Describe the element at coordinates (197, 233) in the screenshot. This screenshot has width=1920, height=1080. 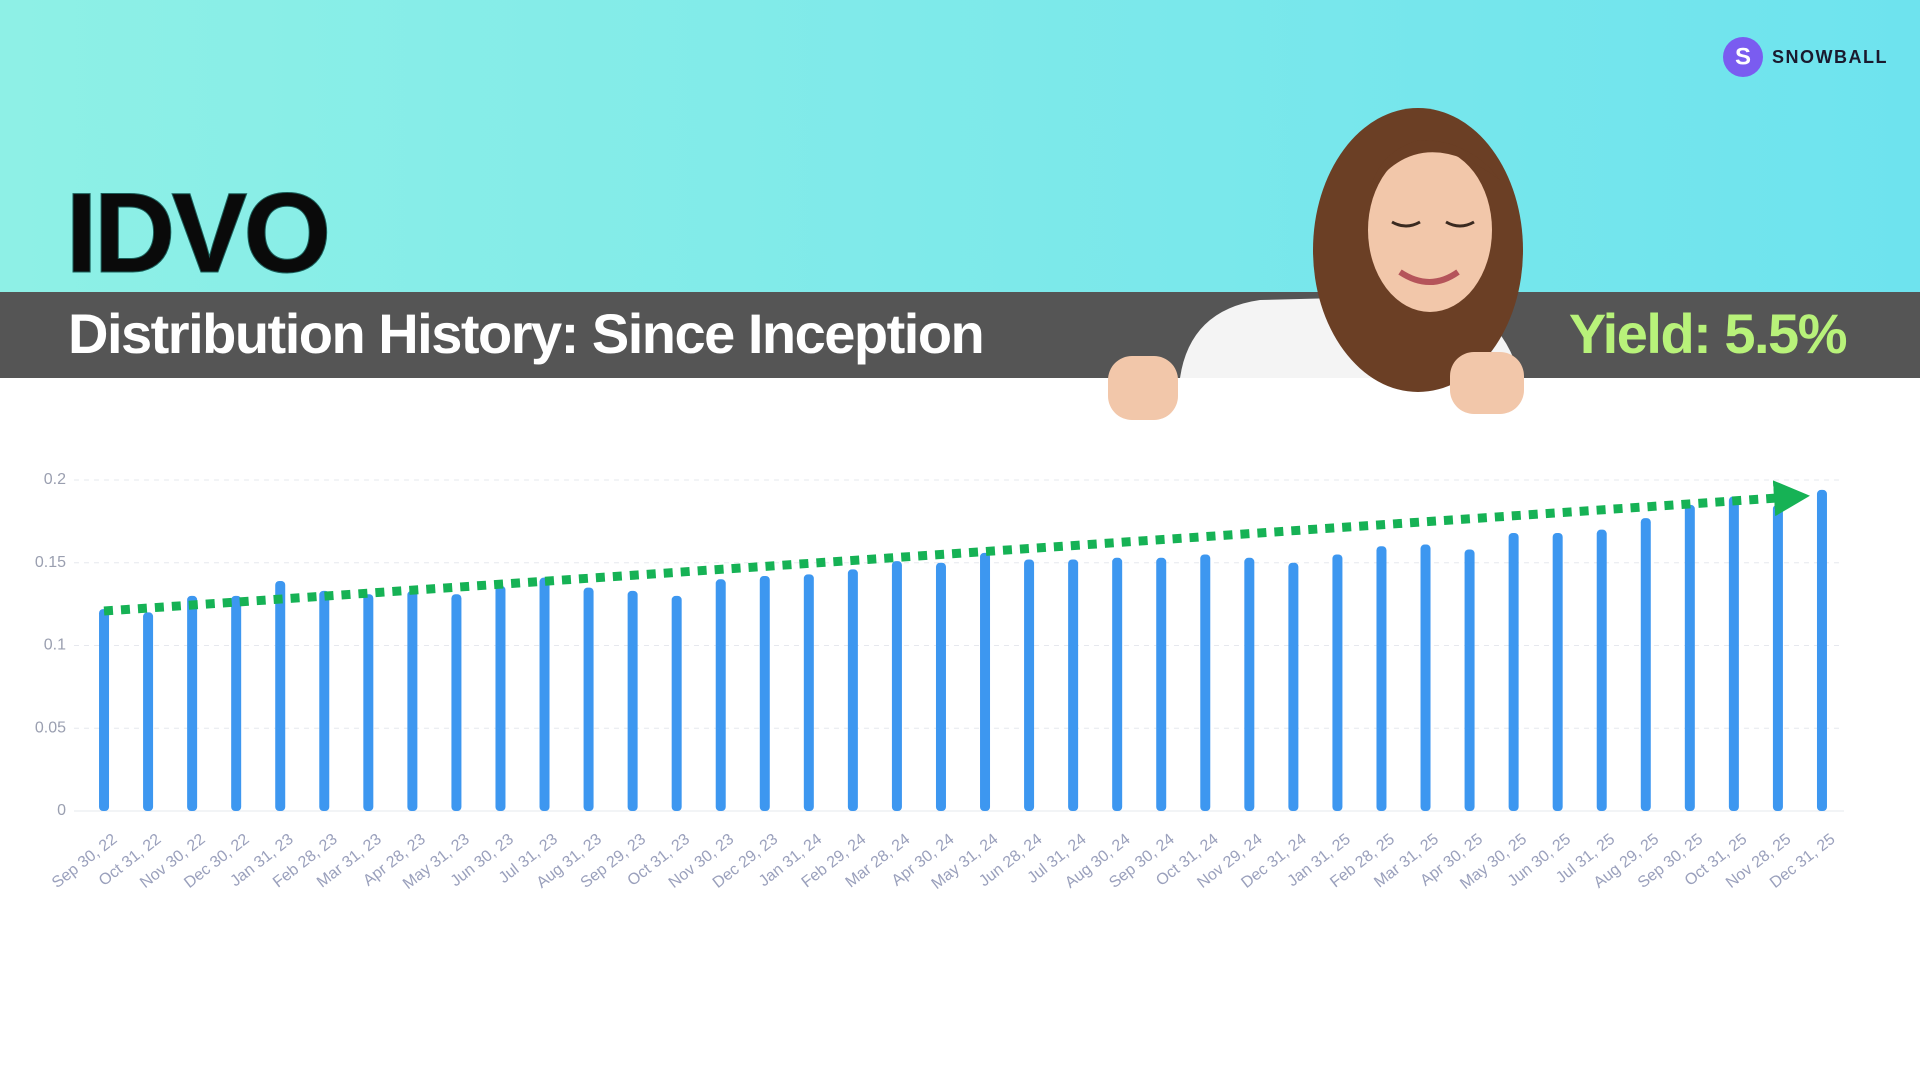
I see `chart-title: IDVO` at that location.